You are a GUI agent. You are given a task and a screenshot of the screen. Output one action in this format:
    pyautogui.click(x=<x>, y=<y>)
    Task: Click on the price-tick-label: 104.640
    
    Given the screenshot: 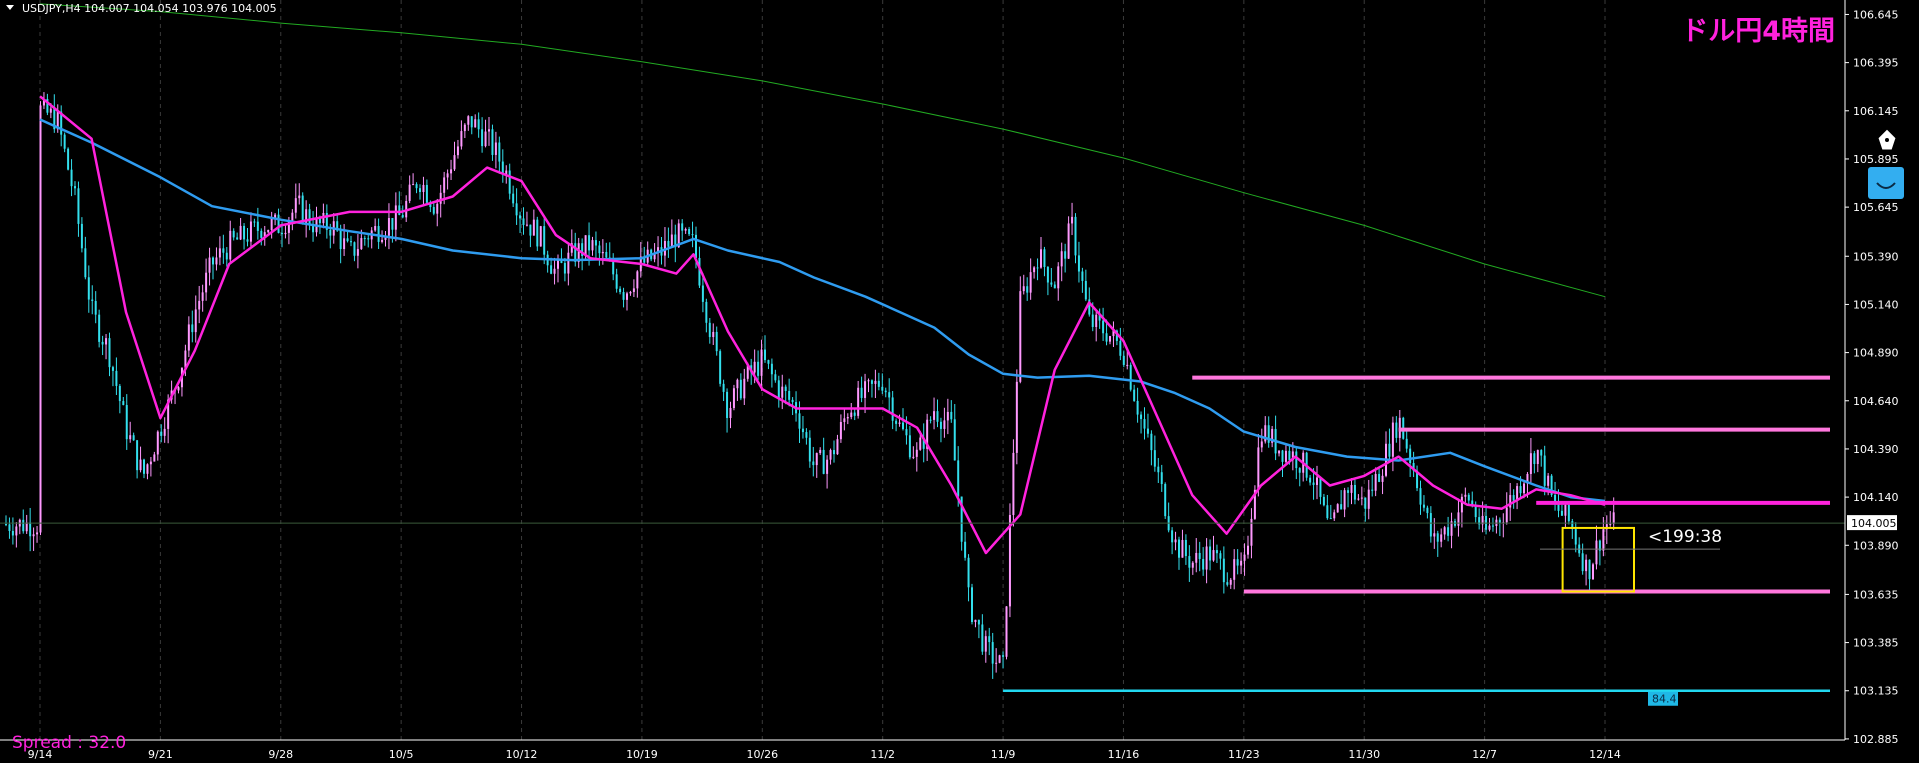 What is the action you would take?
    pyautogui.click(x=1876, y=401)
    